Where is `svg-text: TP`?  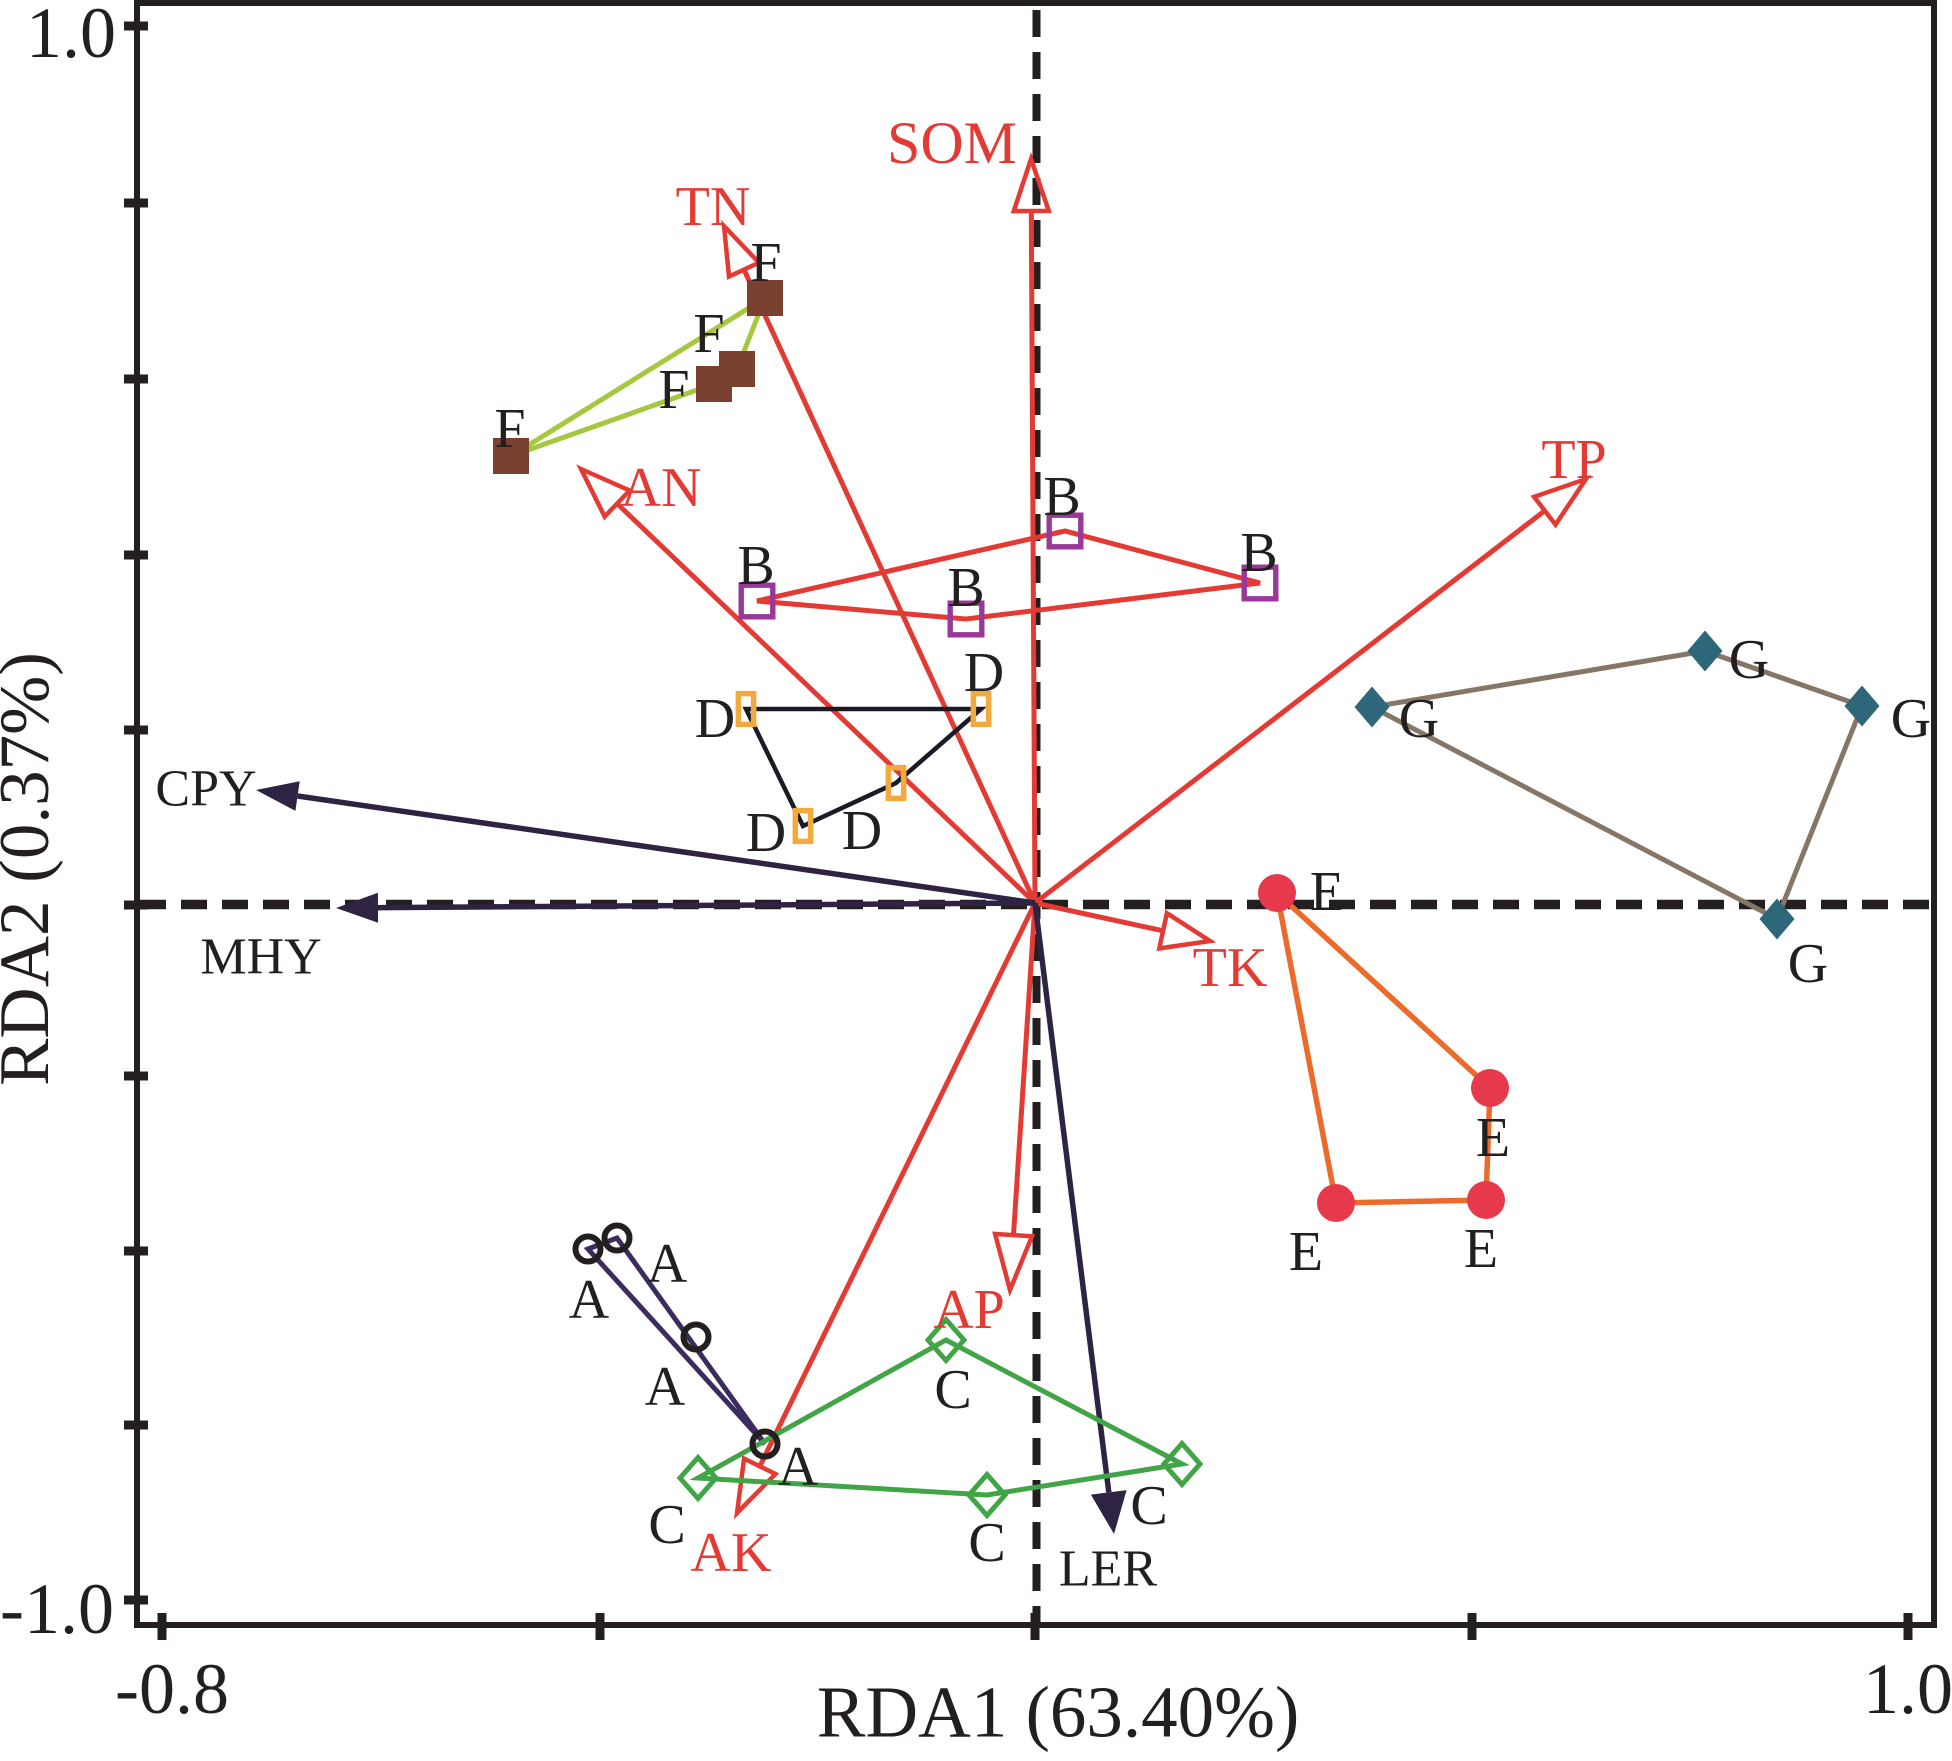
svg-text: TP is located at coordinates (1573, 460).